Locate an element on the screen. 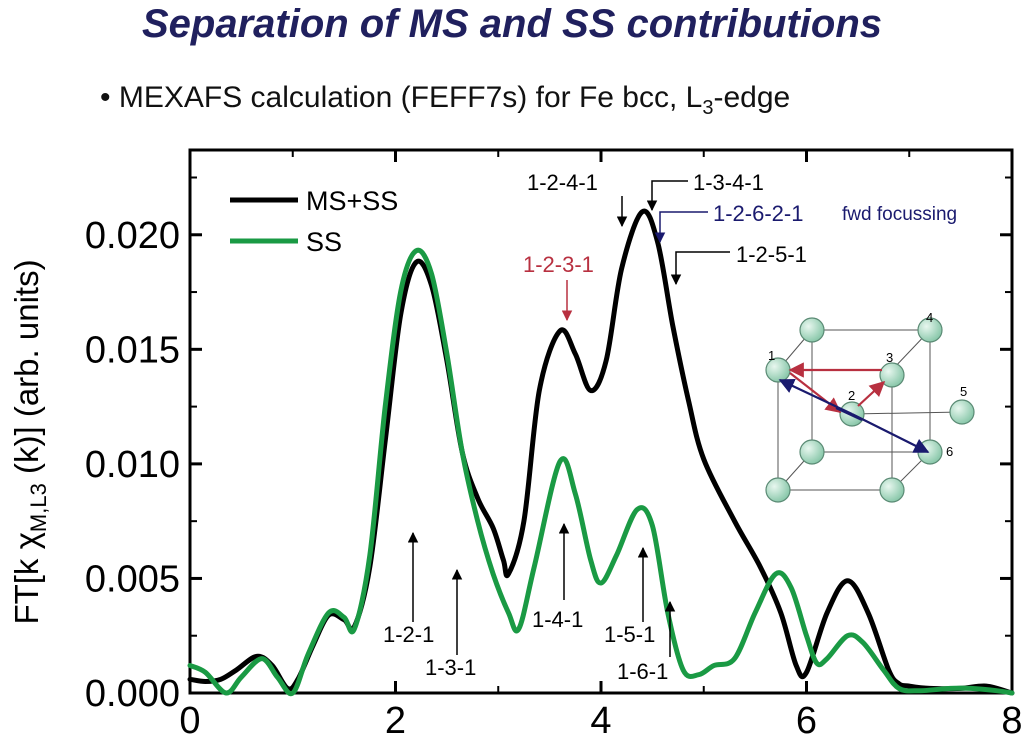  slide-title: Separation of MS and SS contributions is located at coordinates (512, 24).